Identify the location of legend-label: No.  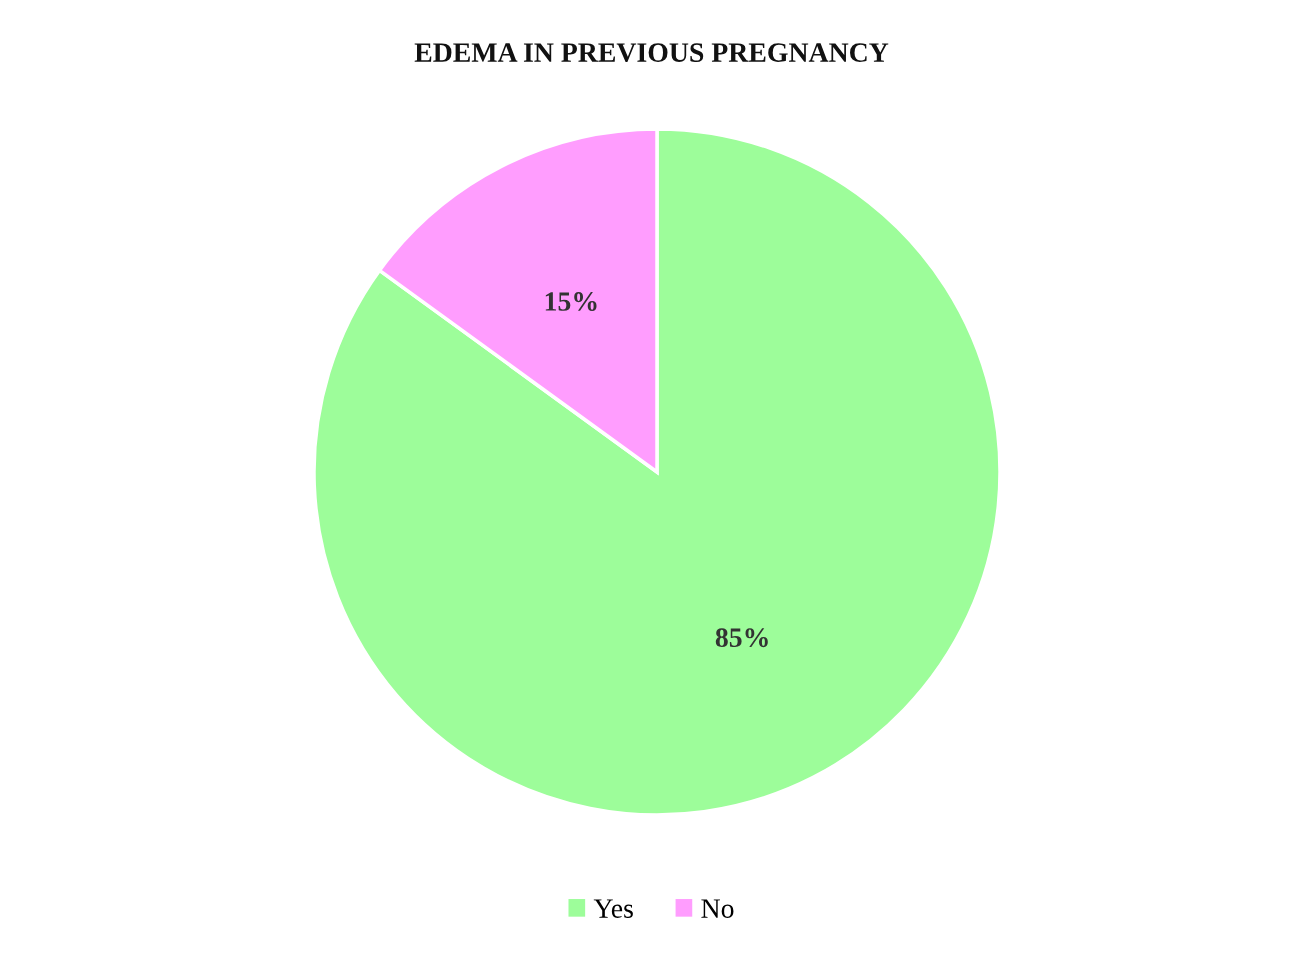
(717, 908).